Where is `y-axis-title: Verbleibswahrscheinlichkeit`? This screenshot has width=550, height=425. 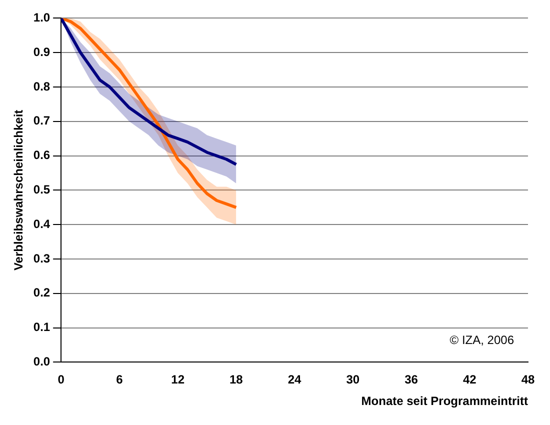 y-axis-title: Verbleibswahrscheinlichkeit is located at coordinates (19, 190).